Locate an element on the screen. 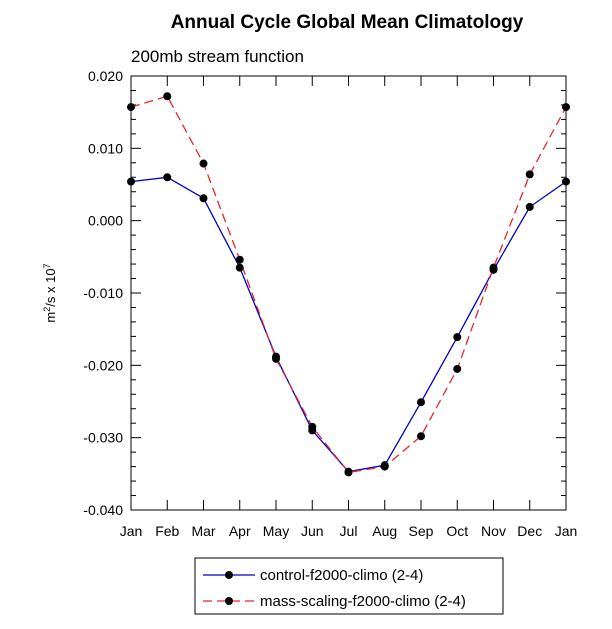 This screenshot has width=612, height=629. y-axis-label-sup1: 2 is located at coordinates (47, 309).